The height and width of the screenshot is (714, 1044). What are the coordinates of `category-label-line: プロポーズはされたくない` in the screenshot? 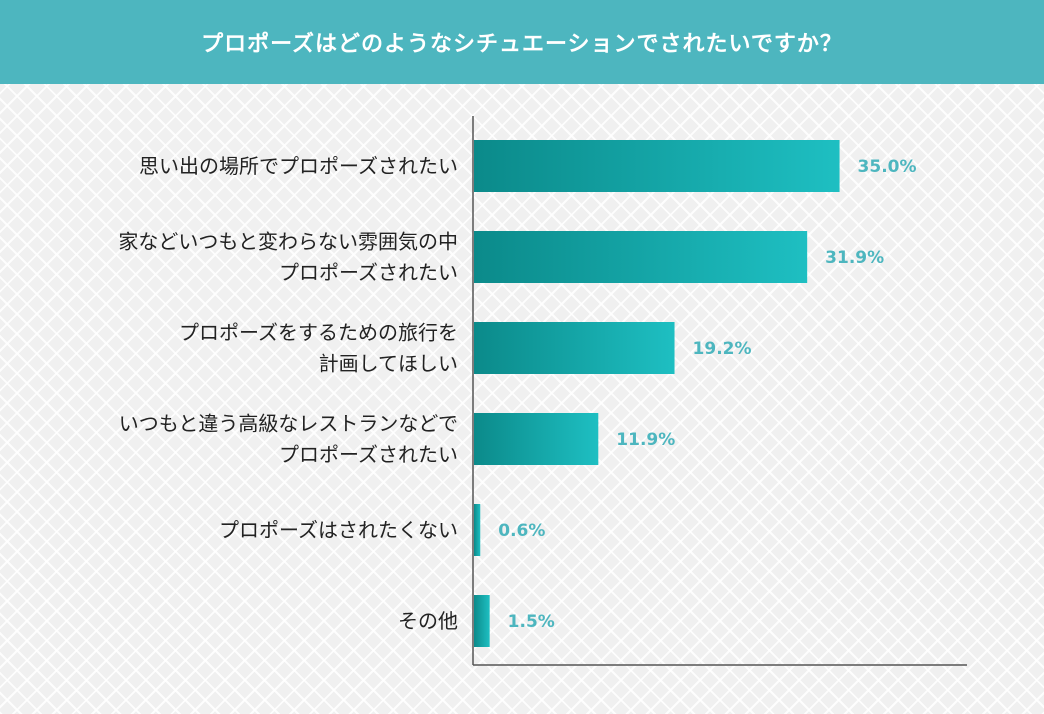 It's located at (338, 530).